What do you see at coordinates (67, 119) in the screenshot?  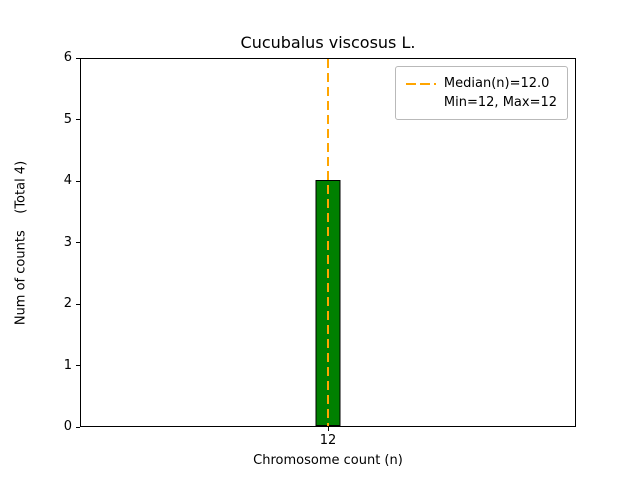 I see `y-tick-label: 5` at bounding box center [67, 119].